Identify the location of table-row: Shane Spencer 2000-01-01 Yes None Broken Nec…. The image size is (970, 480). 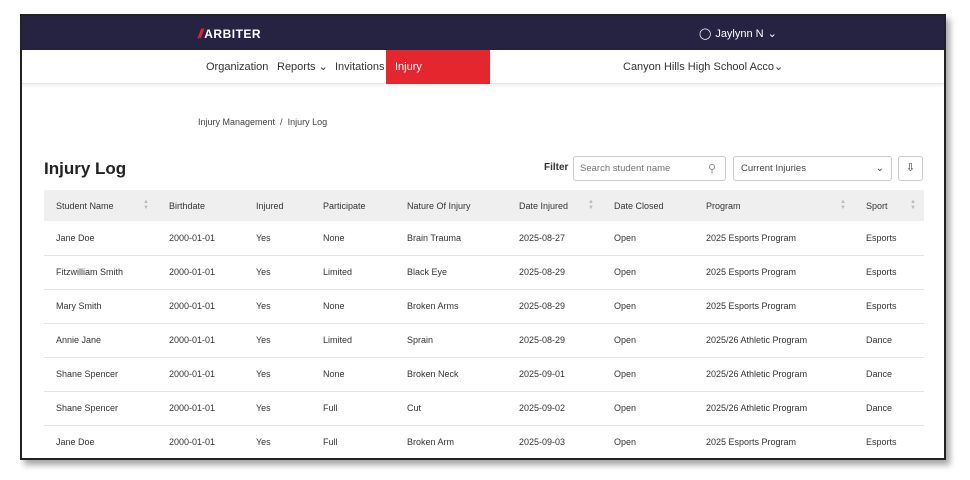
(484, 374).